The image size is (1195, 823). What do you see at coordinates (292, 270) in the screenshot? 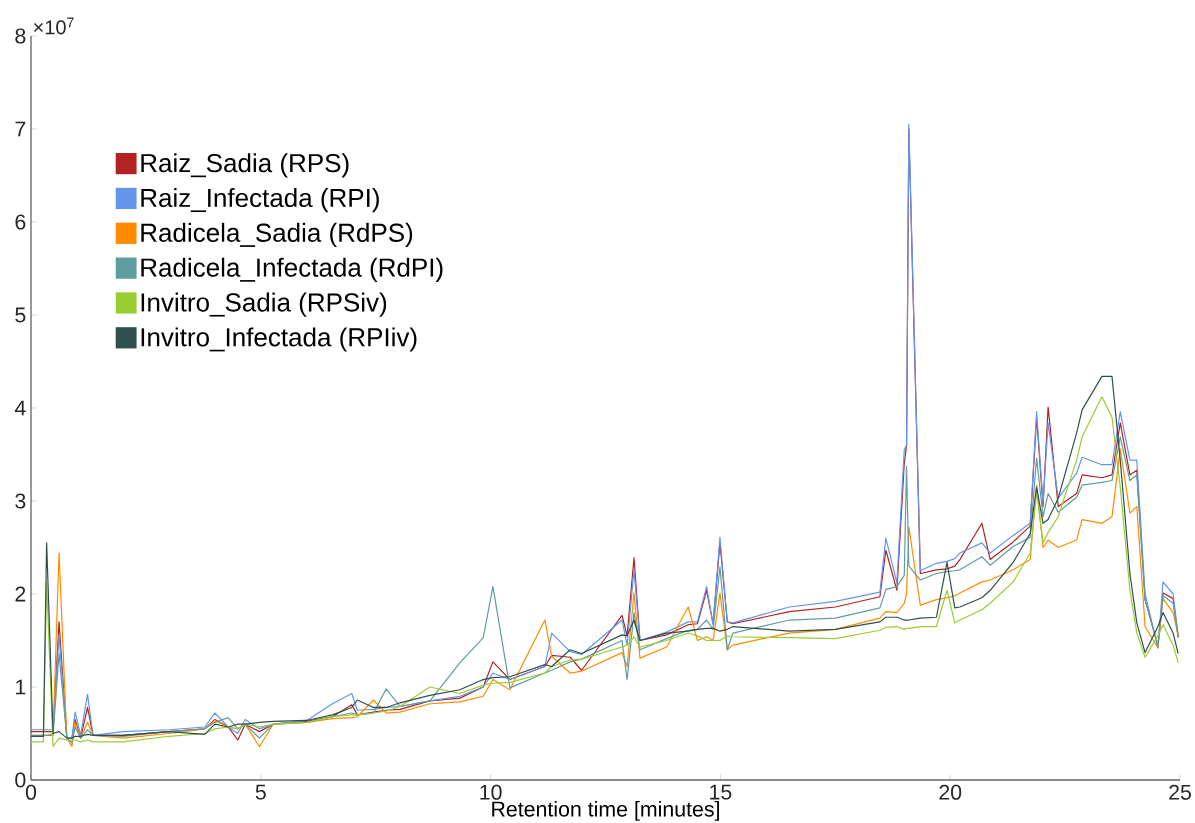
I see `legend-label: Radicela_Infectada (RdPI)` at bounding box center [292, 270].